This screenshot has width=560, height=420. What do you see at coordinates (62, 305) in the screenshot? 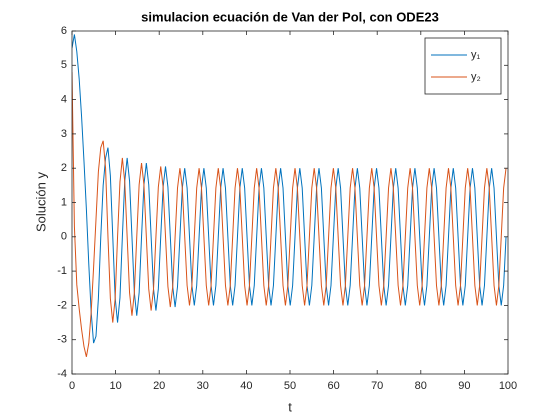
I see `y-tick-label: -2` at bounding box center [62, 305].